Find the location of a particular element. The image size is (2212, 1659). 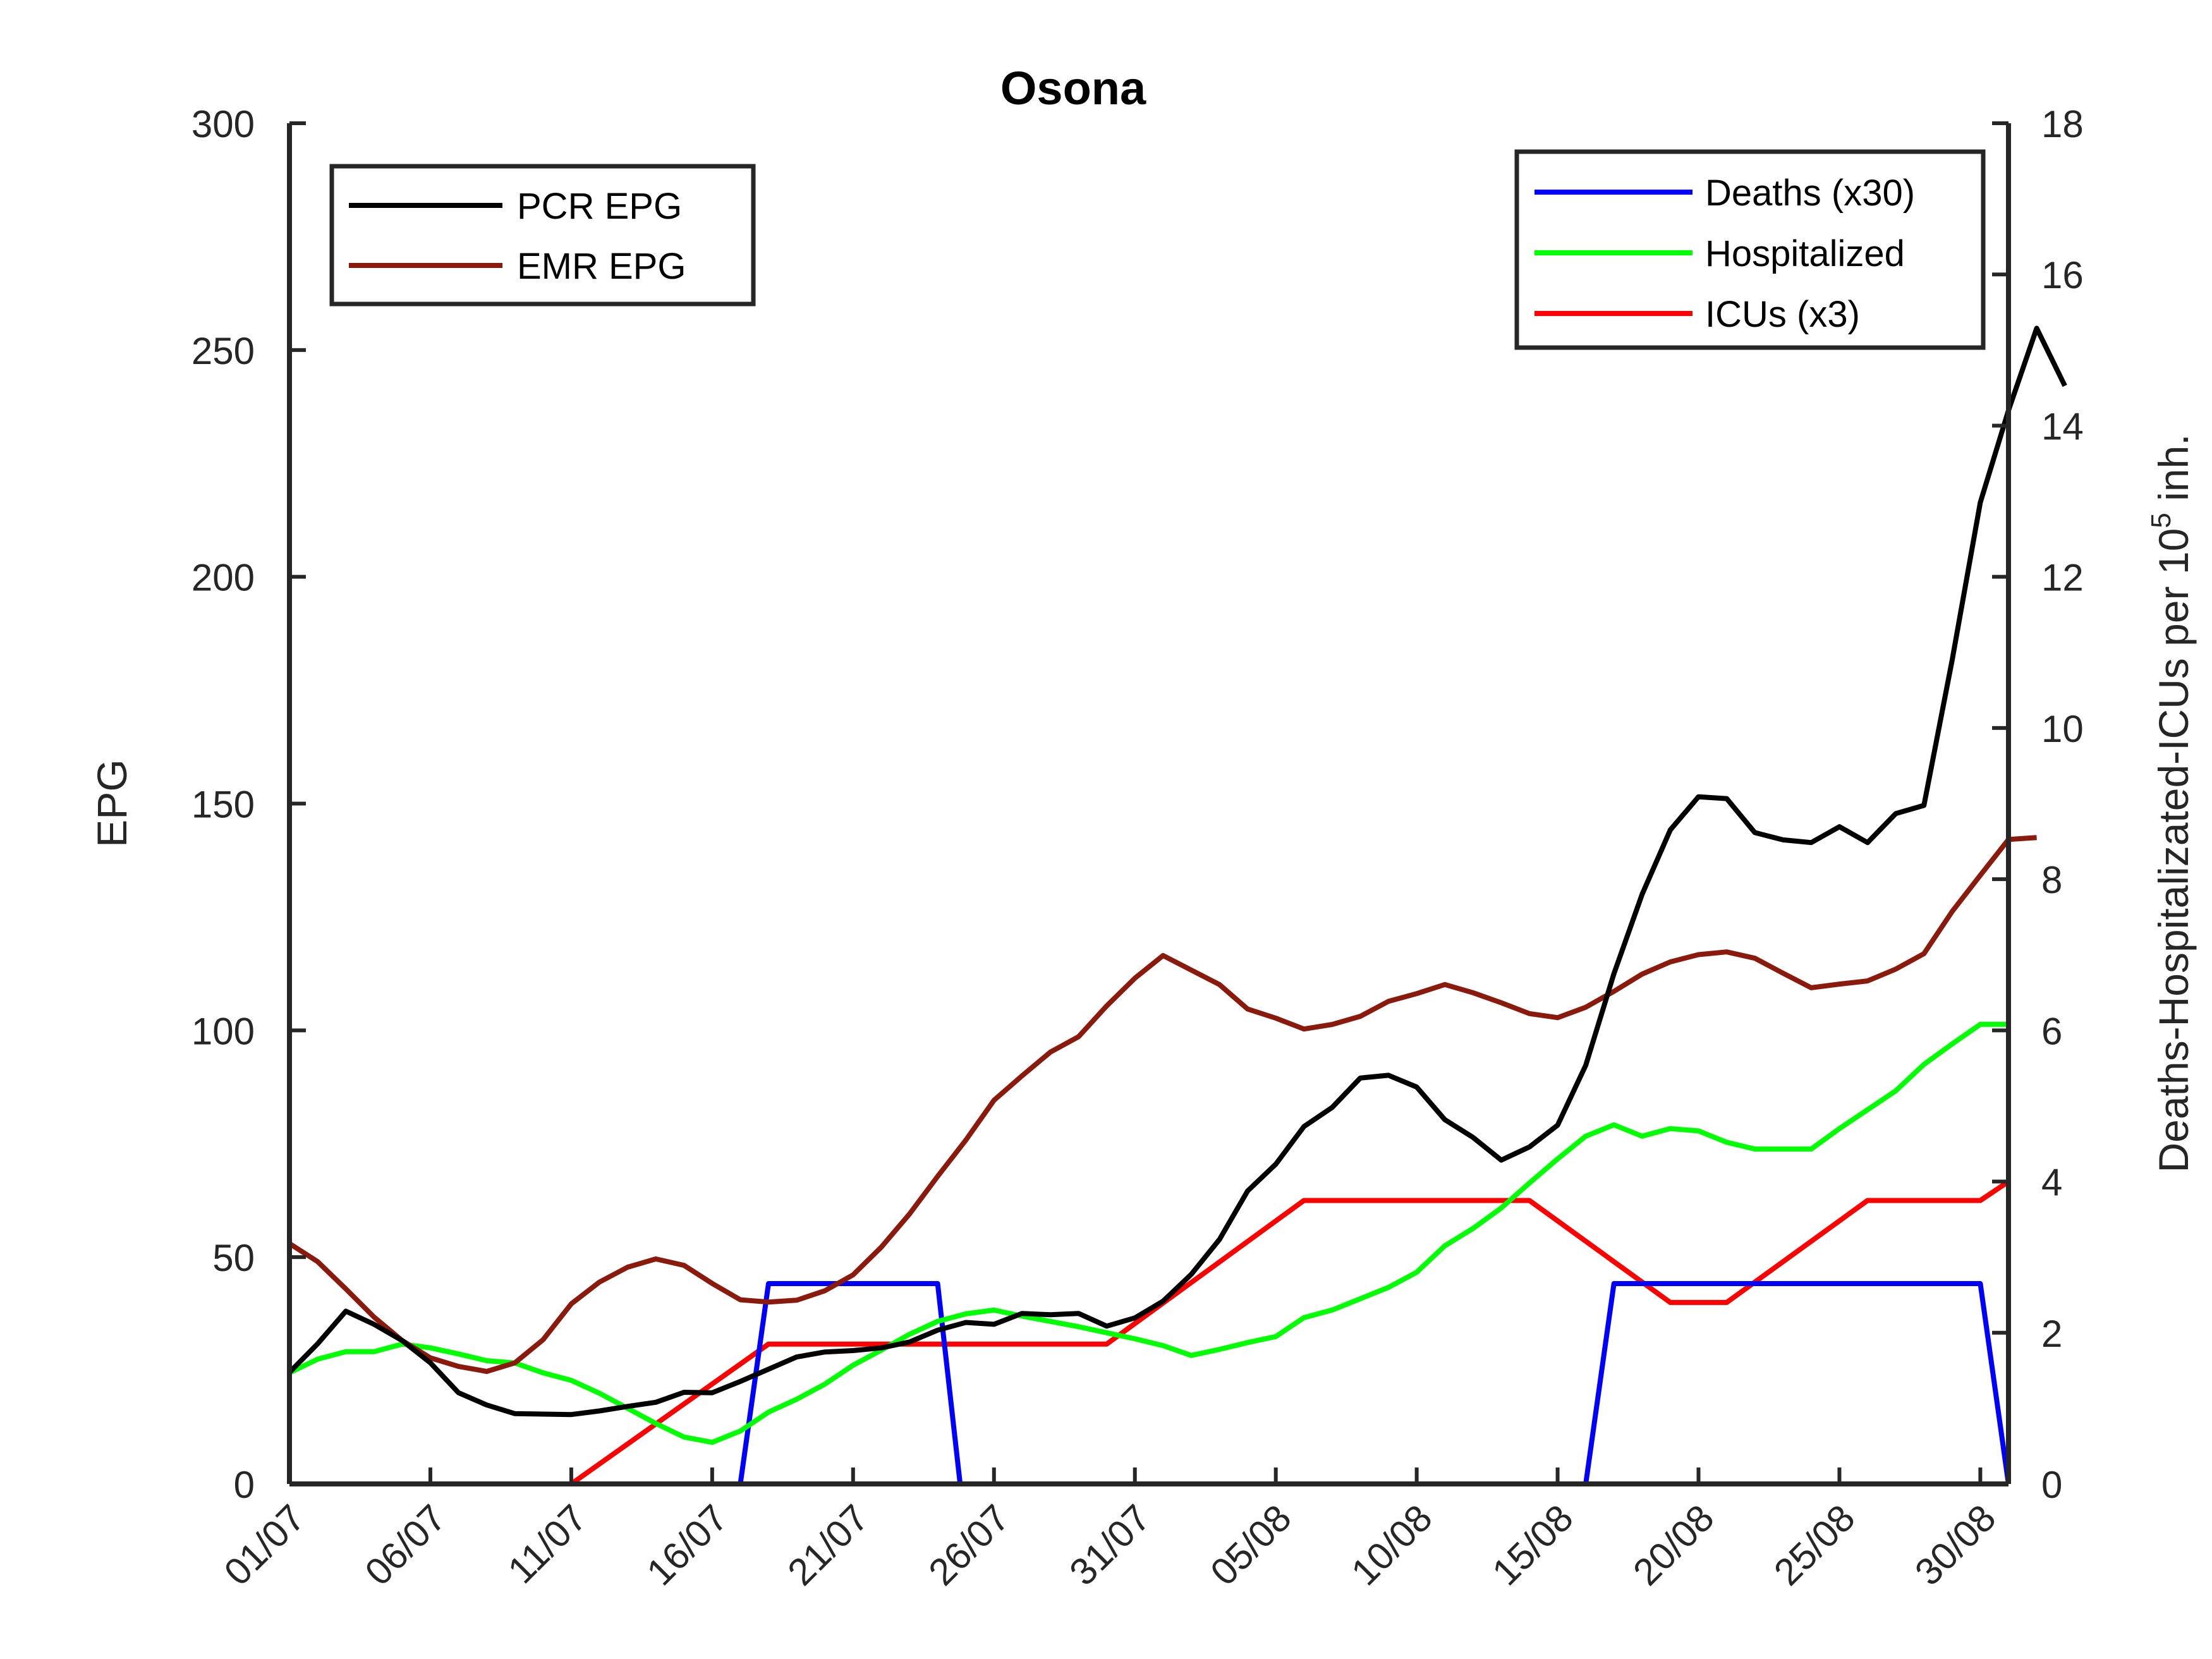

legend-label-icus: ICUs (x3) is located at coordinates (1783, 314).